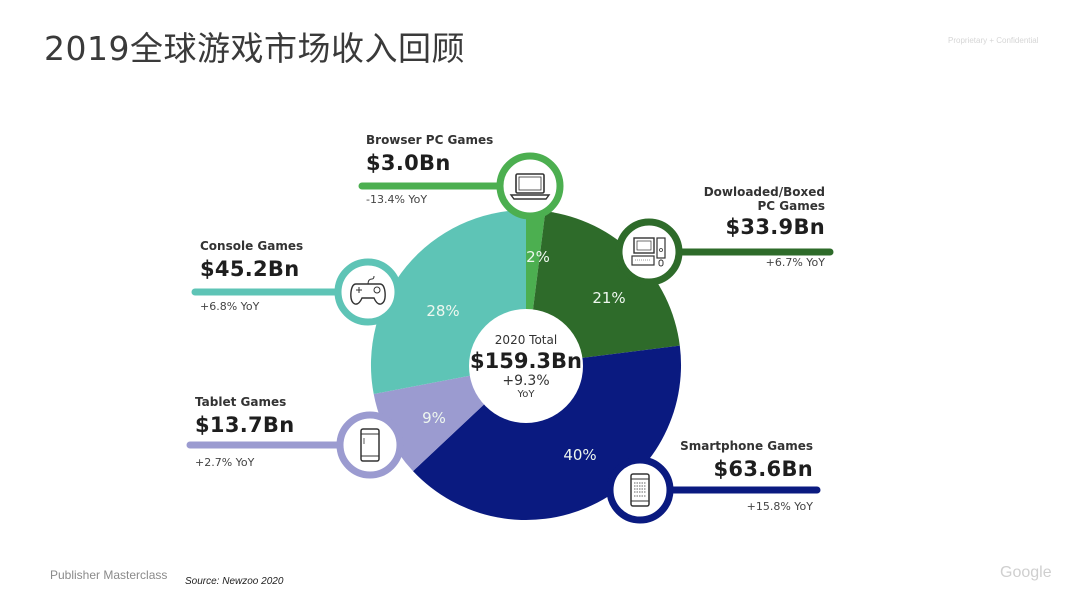 Image resolution: width=1080 pixels, height=606 pixels. I want to click on segment-name: Browser PC Games, so click(430, 140).